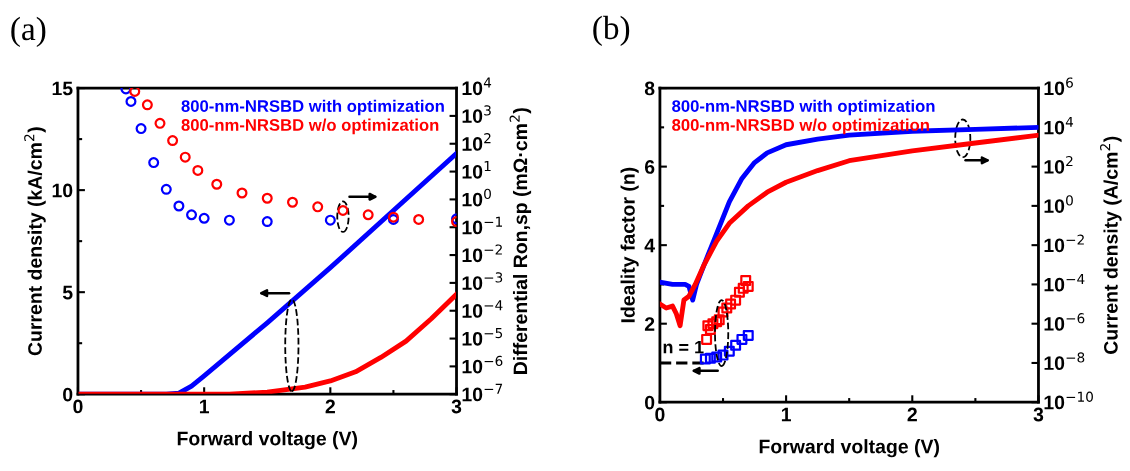  Describe the element at coordinates (67, 292) in the screenshot. I see `y-tick-label: 5` at that location.